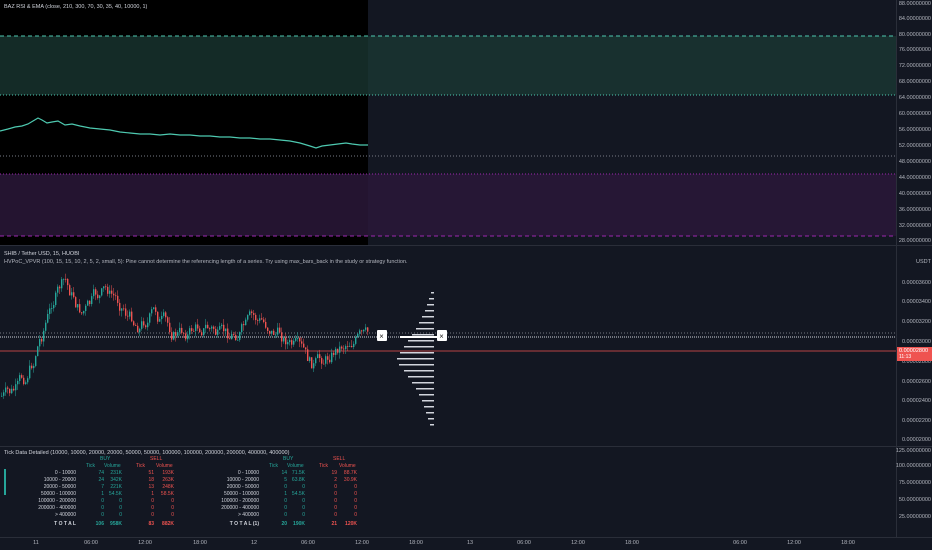 The height and width of the screenshot is (550, 932). Describe the element at coordinates (116, 524) in the screenshot. I see `table-total-cell: 958K` at that location.